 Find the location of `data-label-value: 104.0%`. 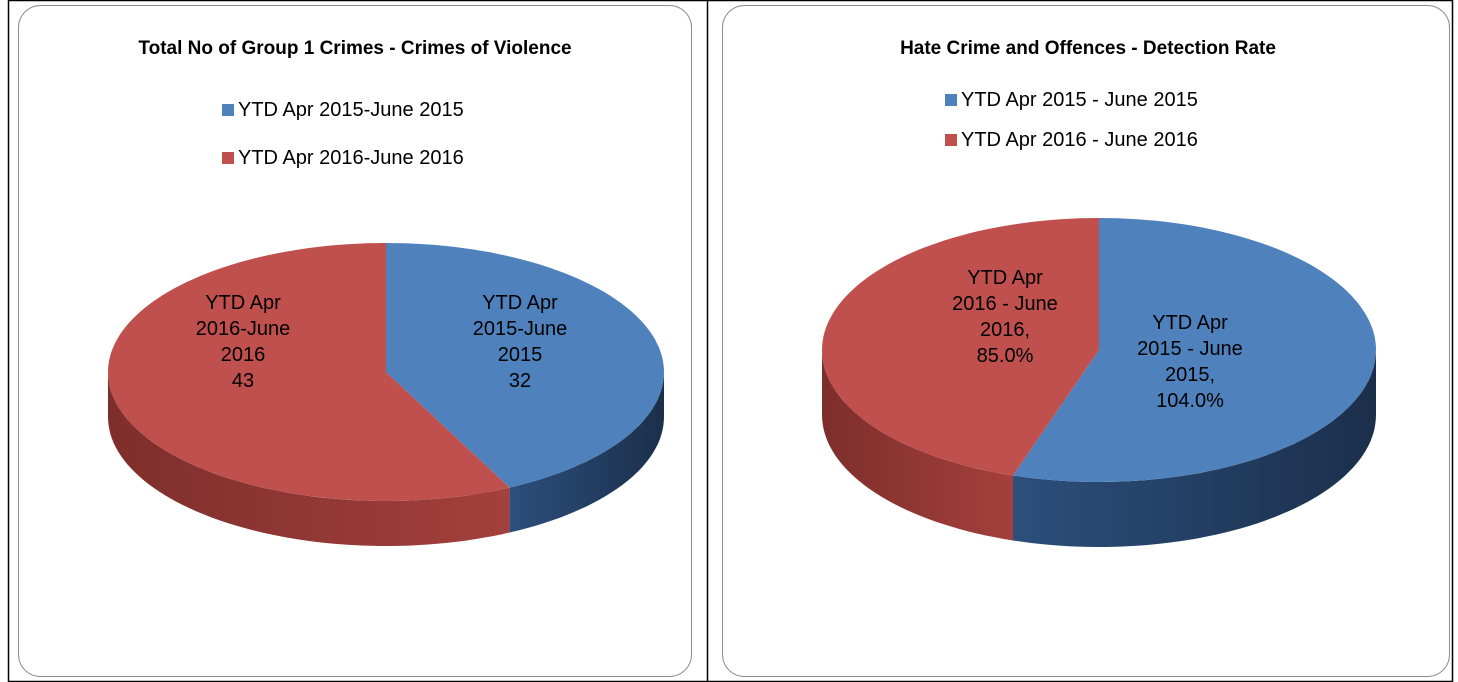

data-label-value: 104.0% is located at coordinates (1190, 401).